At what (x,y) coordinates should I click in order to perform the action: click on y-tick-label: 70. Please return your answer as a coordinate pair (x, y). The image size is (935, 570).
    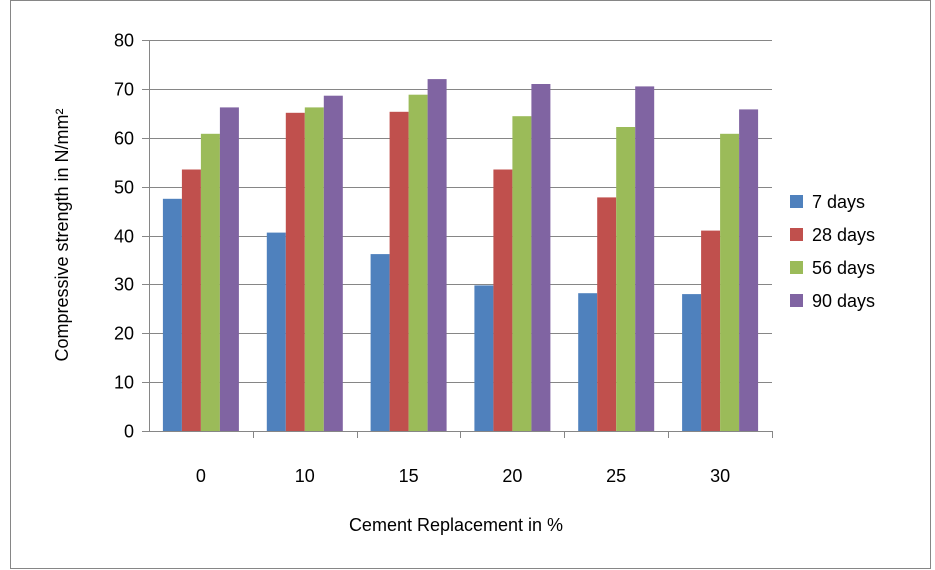
    Looking at the image, I should click on (124, 90).